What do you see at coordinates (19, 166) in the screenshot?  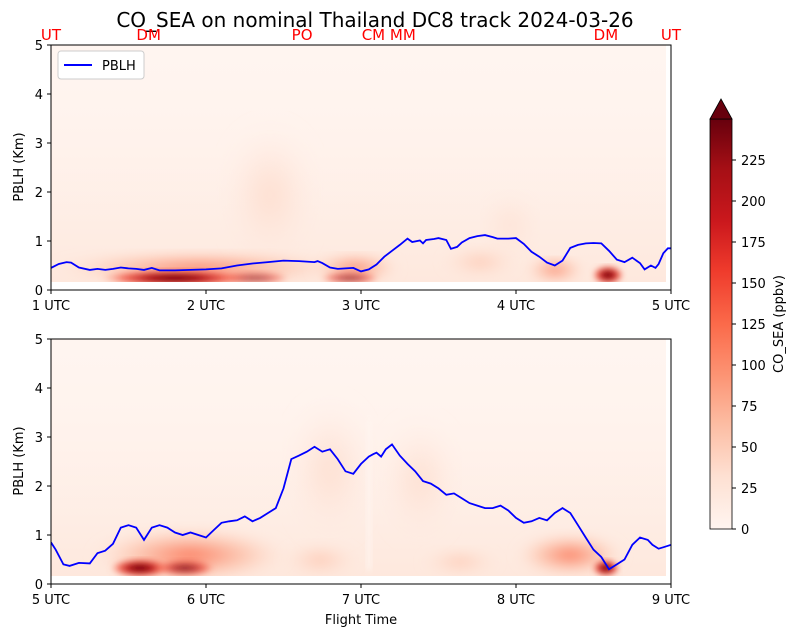 I see `panel-1-y-label: PBLH (Km)` at bounding box center [19, 166].